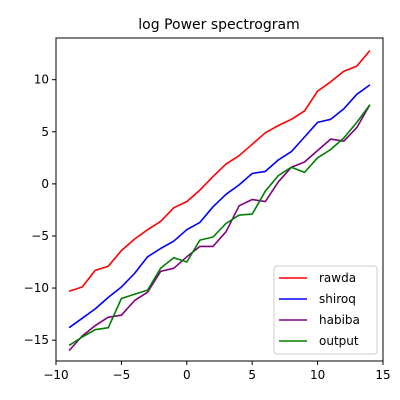 The height and width of the screenshot is (400, 400). Describe the element at coordinates (337, 278) in the screenshot. I see `legend-label-rawda: rawda` at that location.